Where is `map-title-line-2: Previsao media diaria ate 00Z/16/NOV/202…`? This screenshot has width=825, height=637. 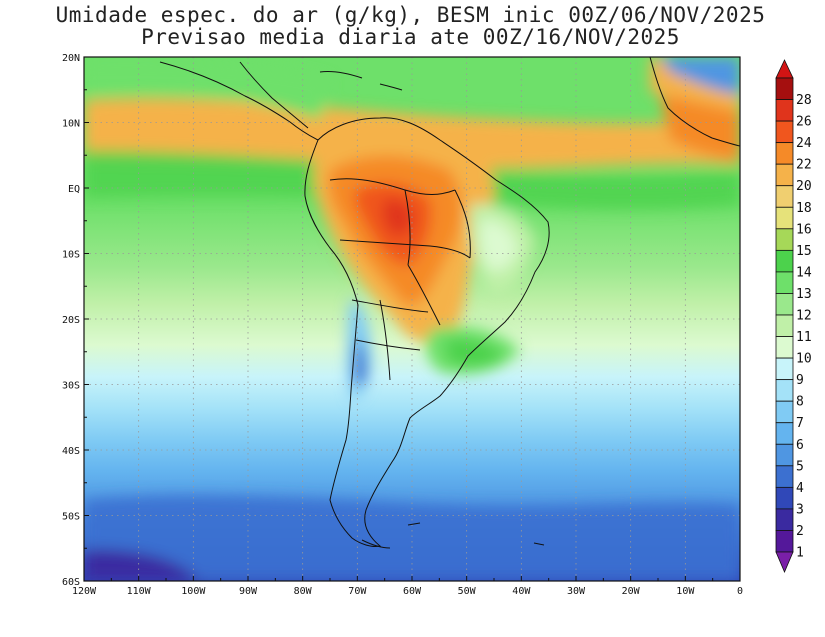
map-title-line-2: Previsao media diaria ate 00Z/16/NOV/202… is located at coordinates (410, 37).